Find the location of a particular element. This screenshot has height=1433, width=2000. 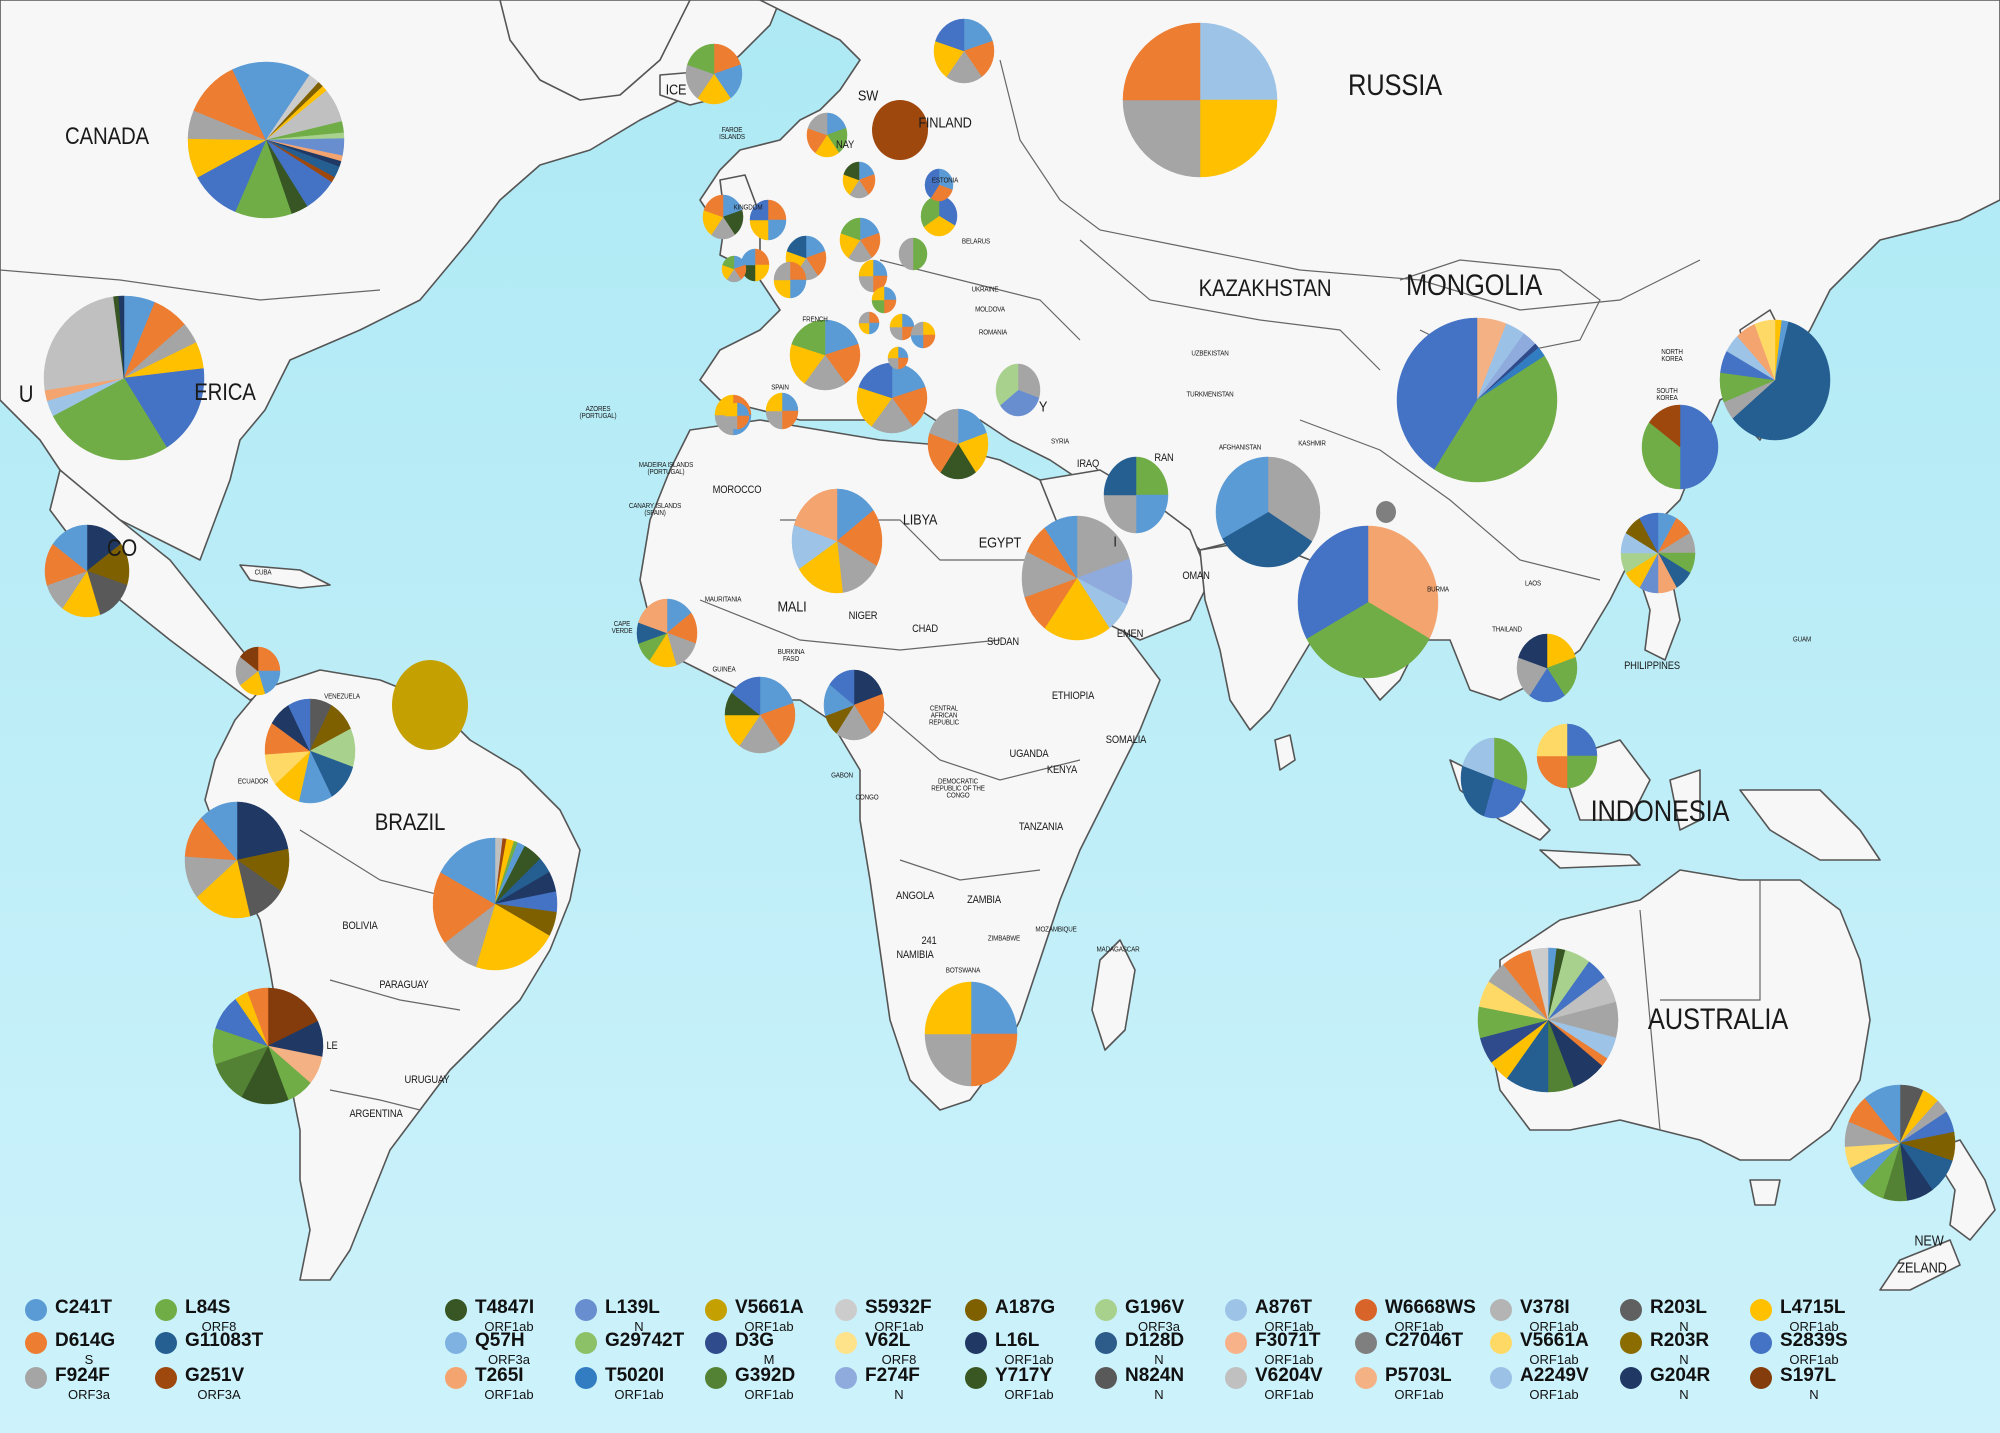

label-sweden-fragment: SW is located at coordinates (868, 96).